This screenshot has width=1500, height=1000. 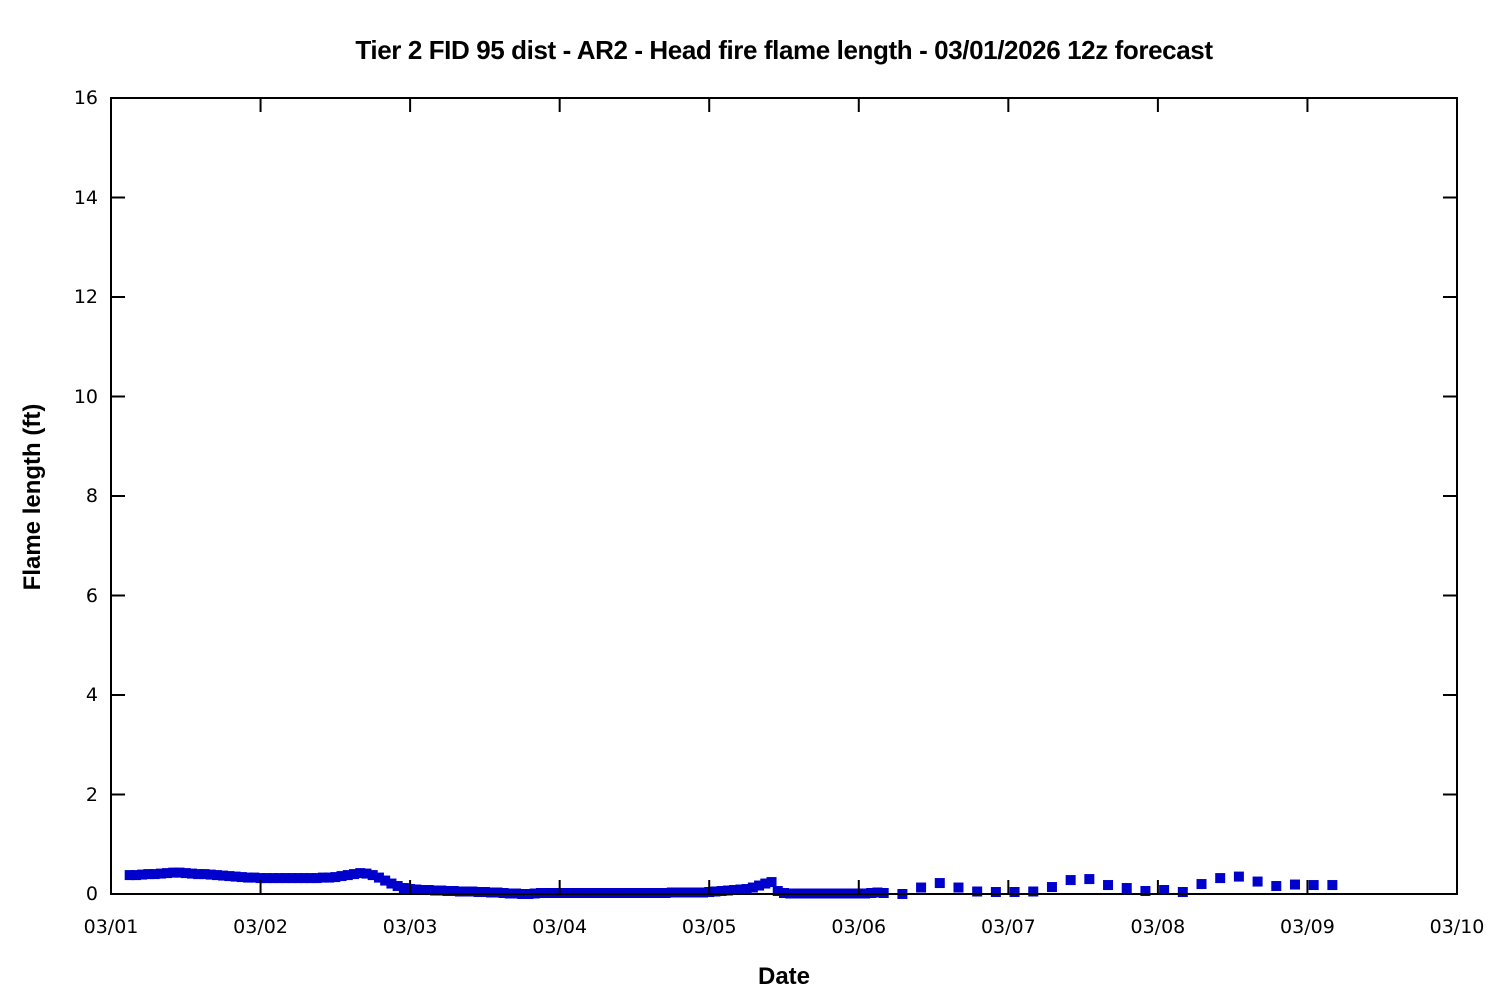 I want to click on x-tick-label: 03/10, so click(x=1457, y=927).